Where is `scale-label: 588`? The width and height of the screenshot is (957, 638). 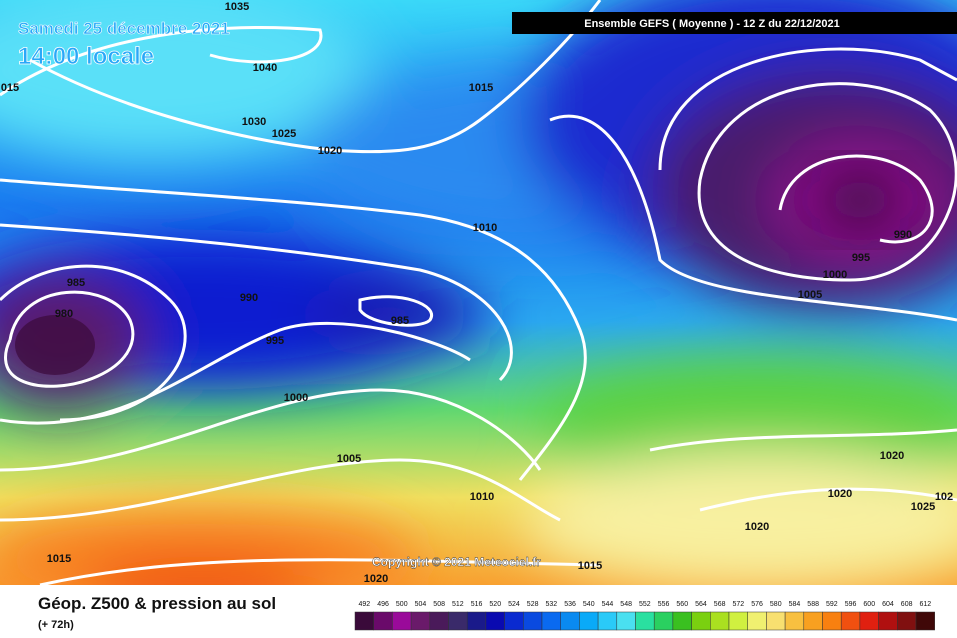 scale-label: 588 is located at coordinates (813, 604).